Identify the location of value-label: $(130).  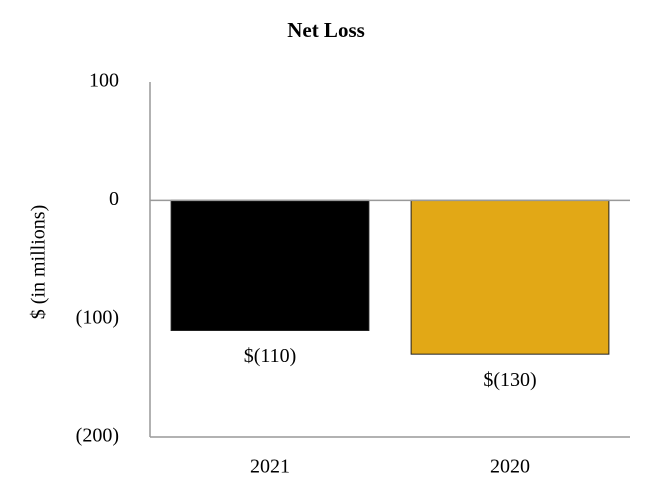
(509, 380).